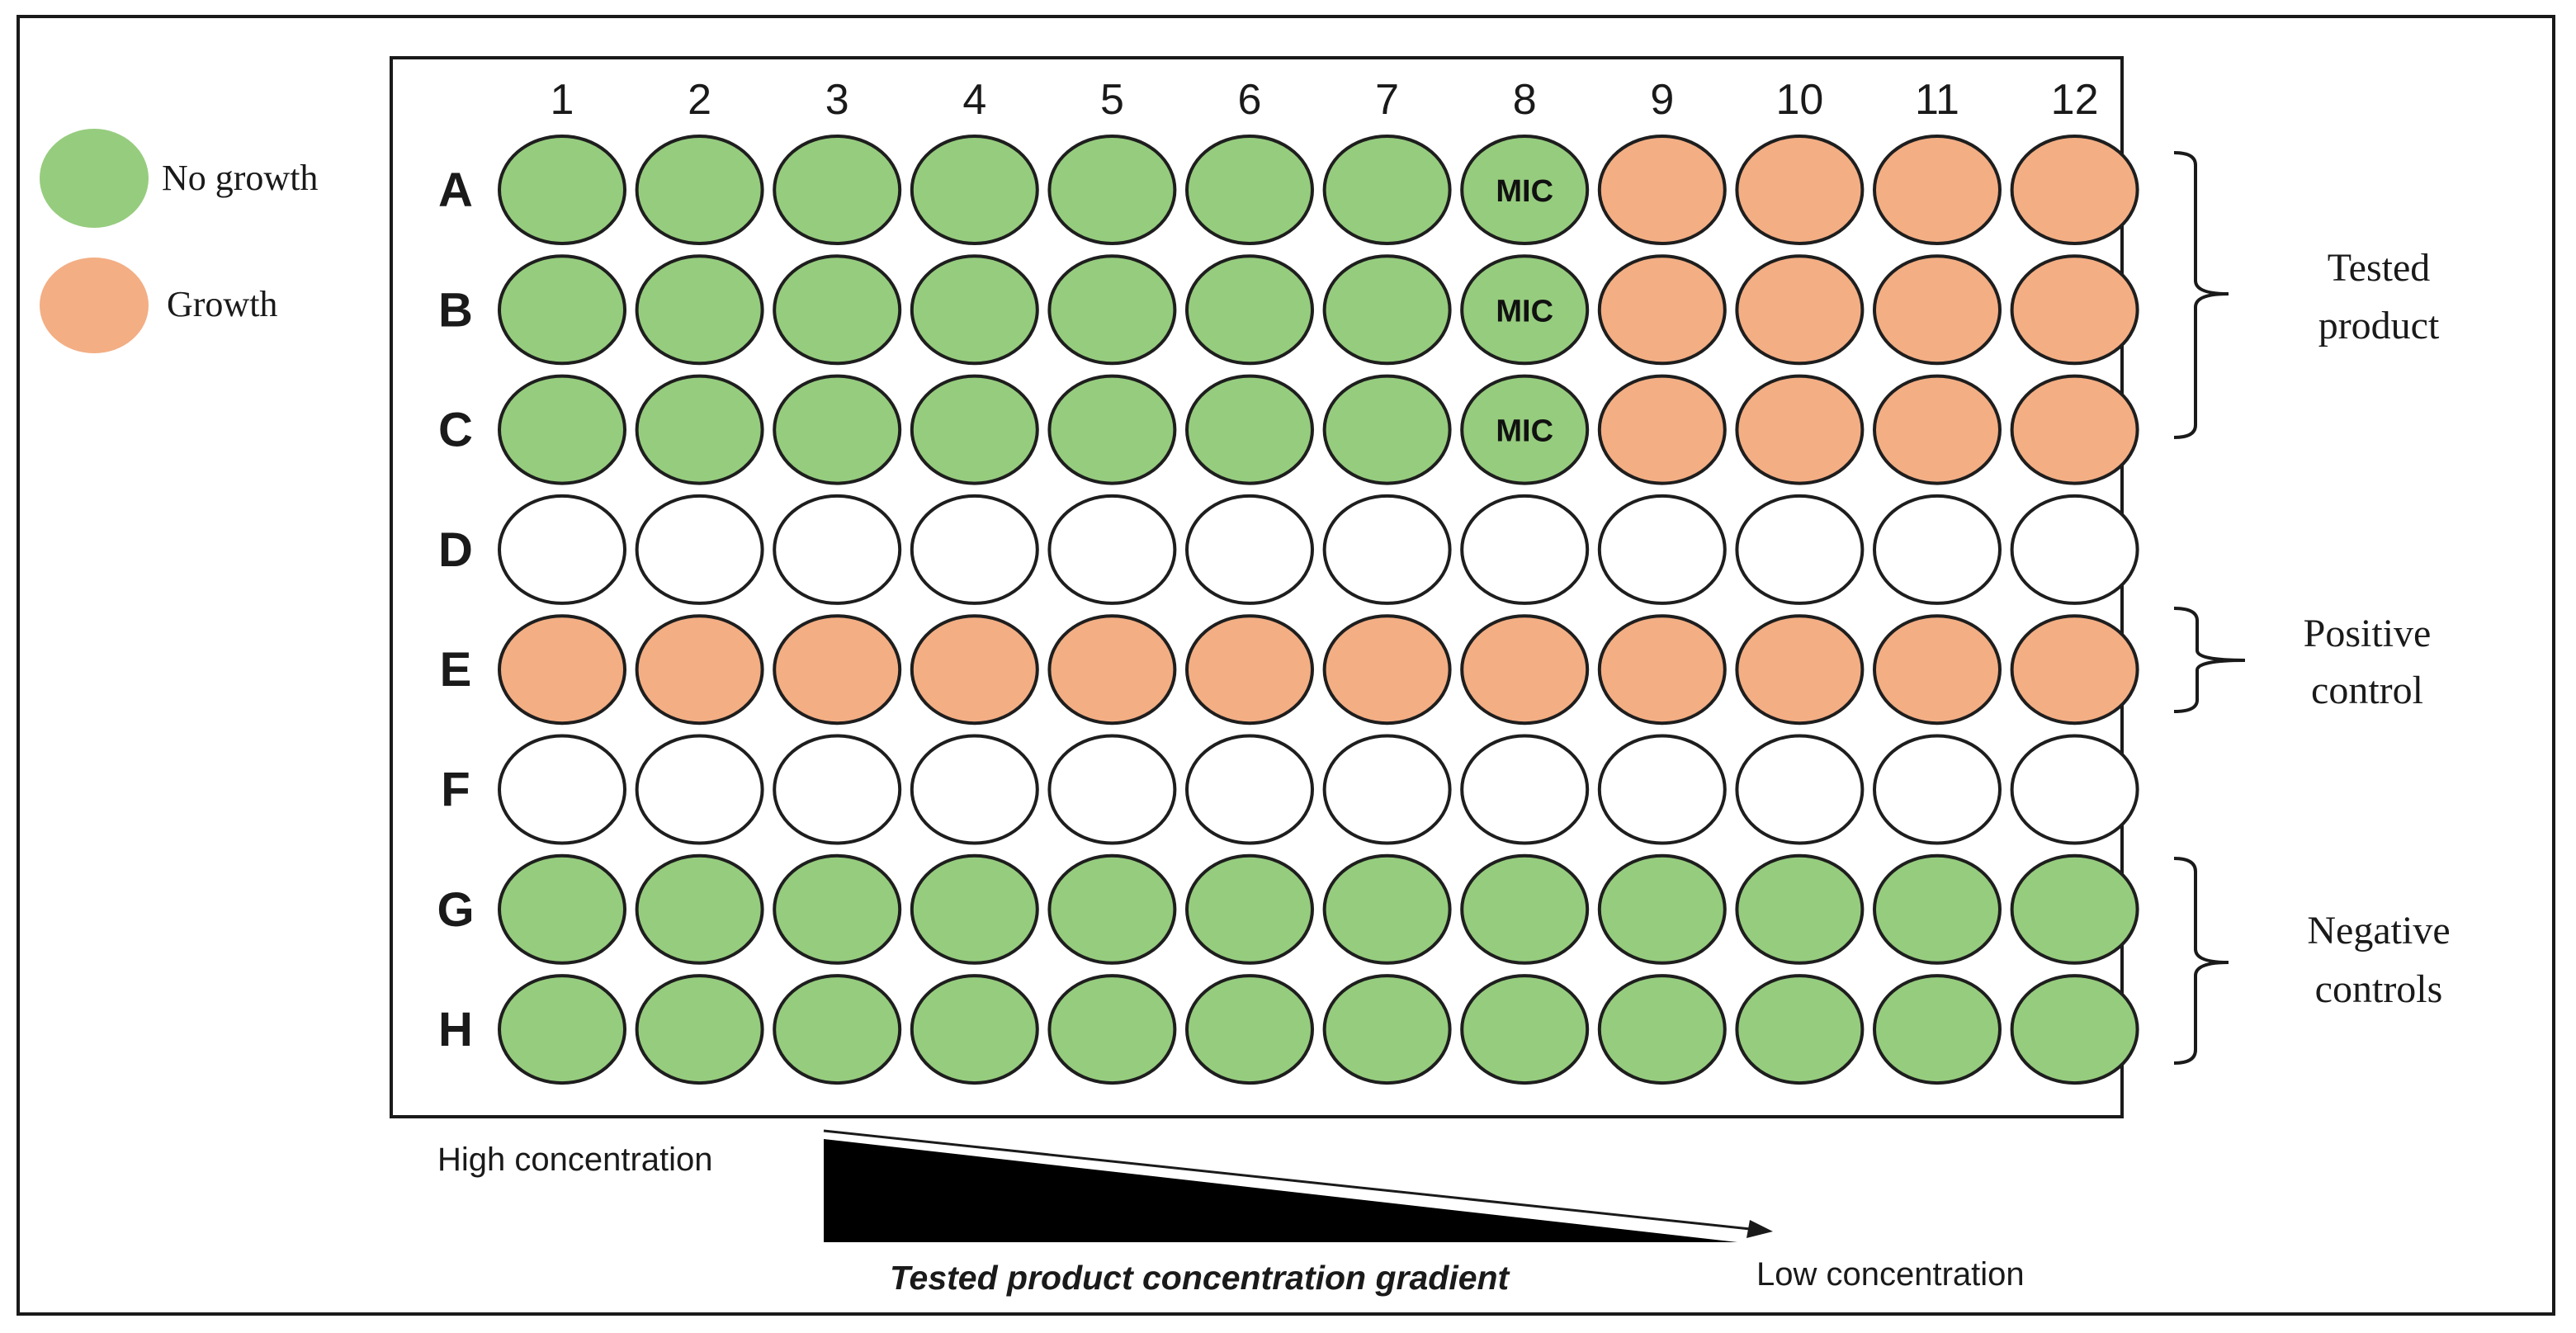 The image size is (2576, 1333). Describe the element at coordinates (94, 305) in the screenshot. I see `legend-swatch-growth` at that location.